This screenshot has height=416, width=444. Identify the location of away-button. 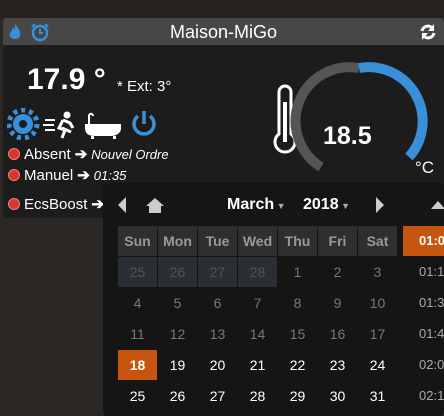
(59, 125).